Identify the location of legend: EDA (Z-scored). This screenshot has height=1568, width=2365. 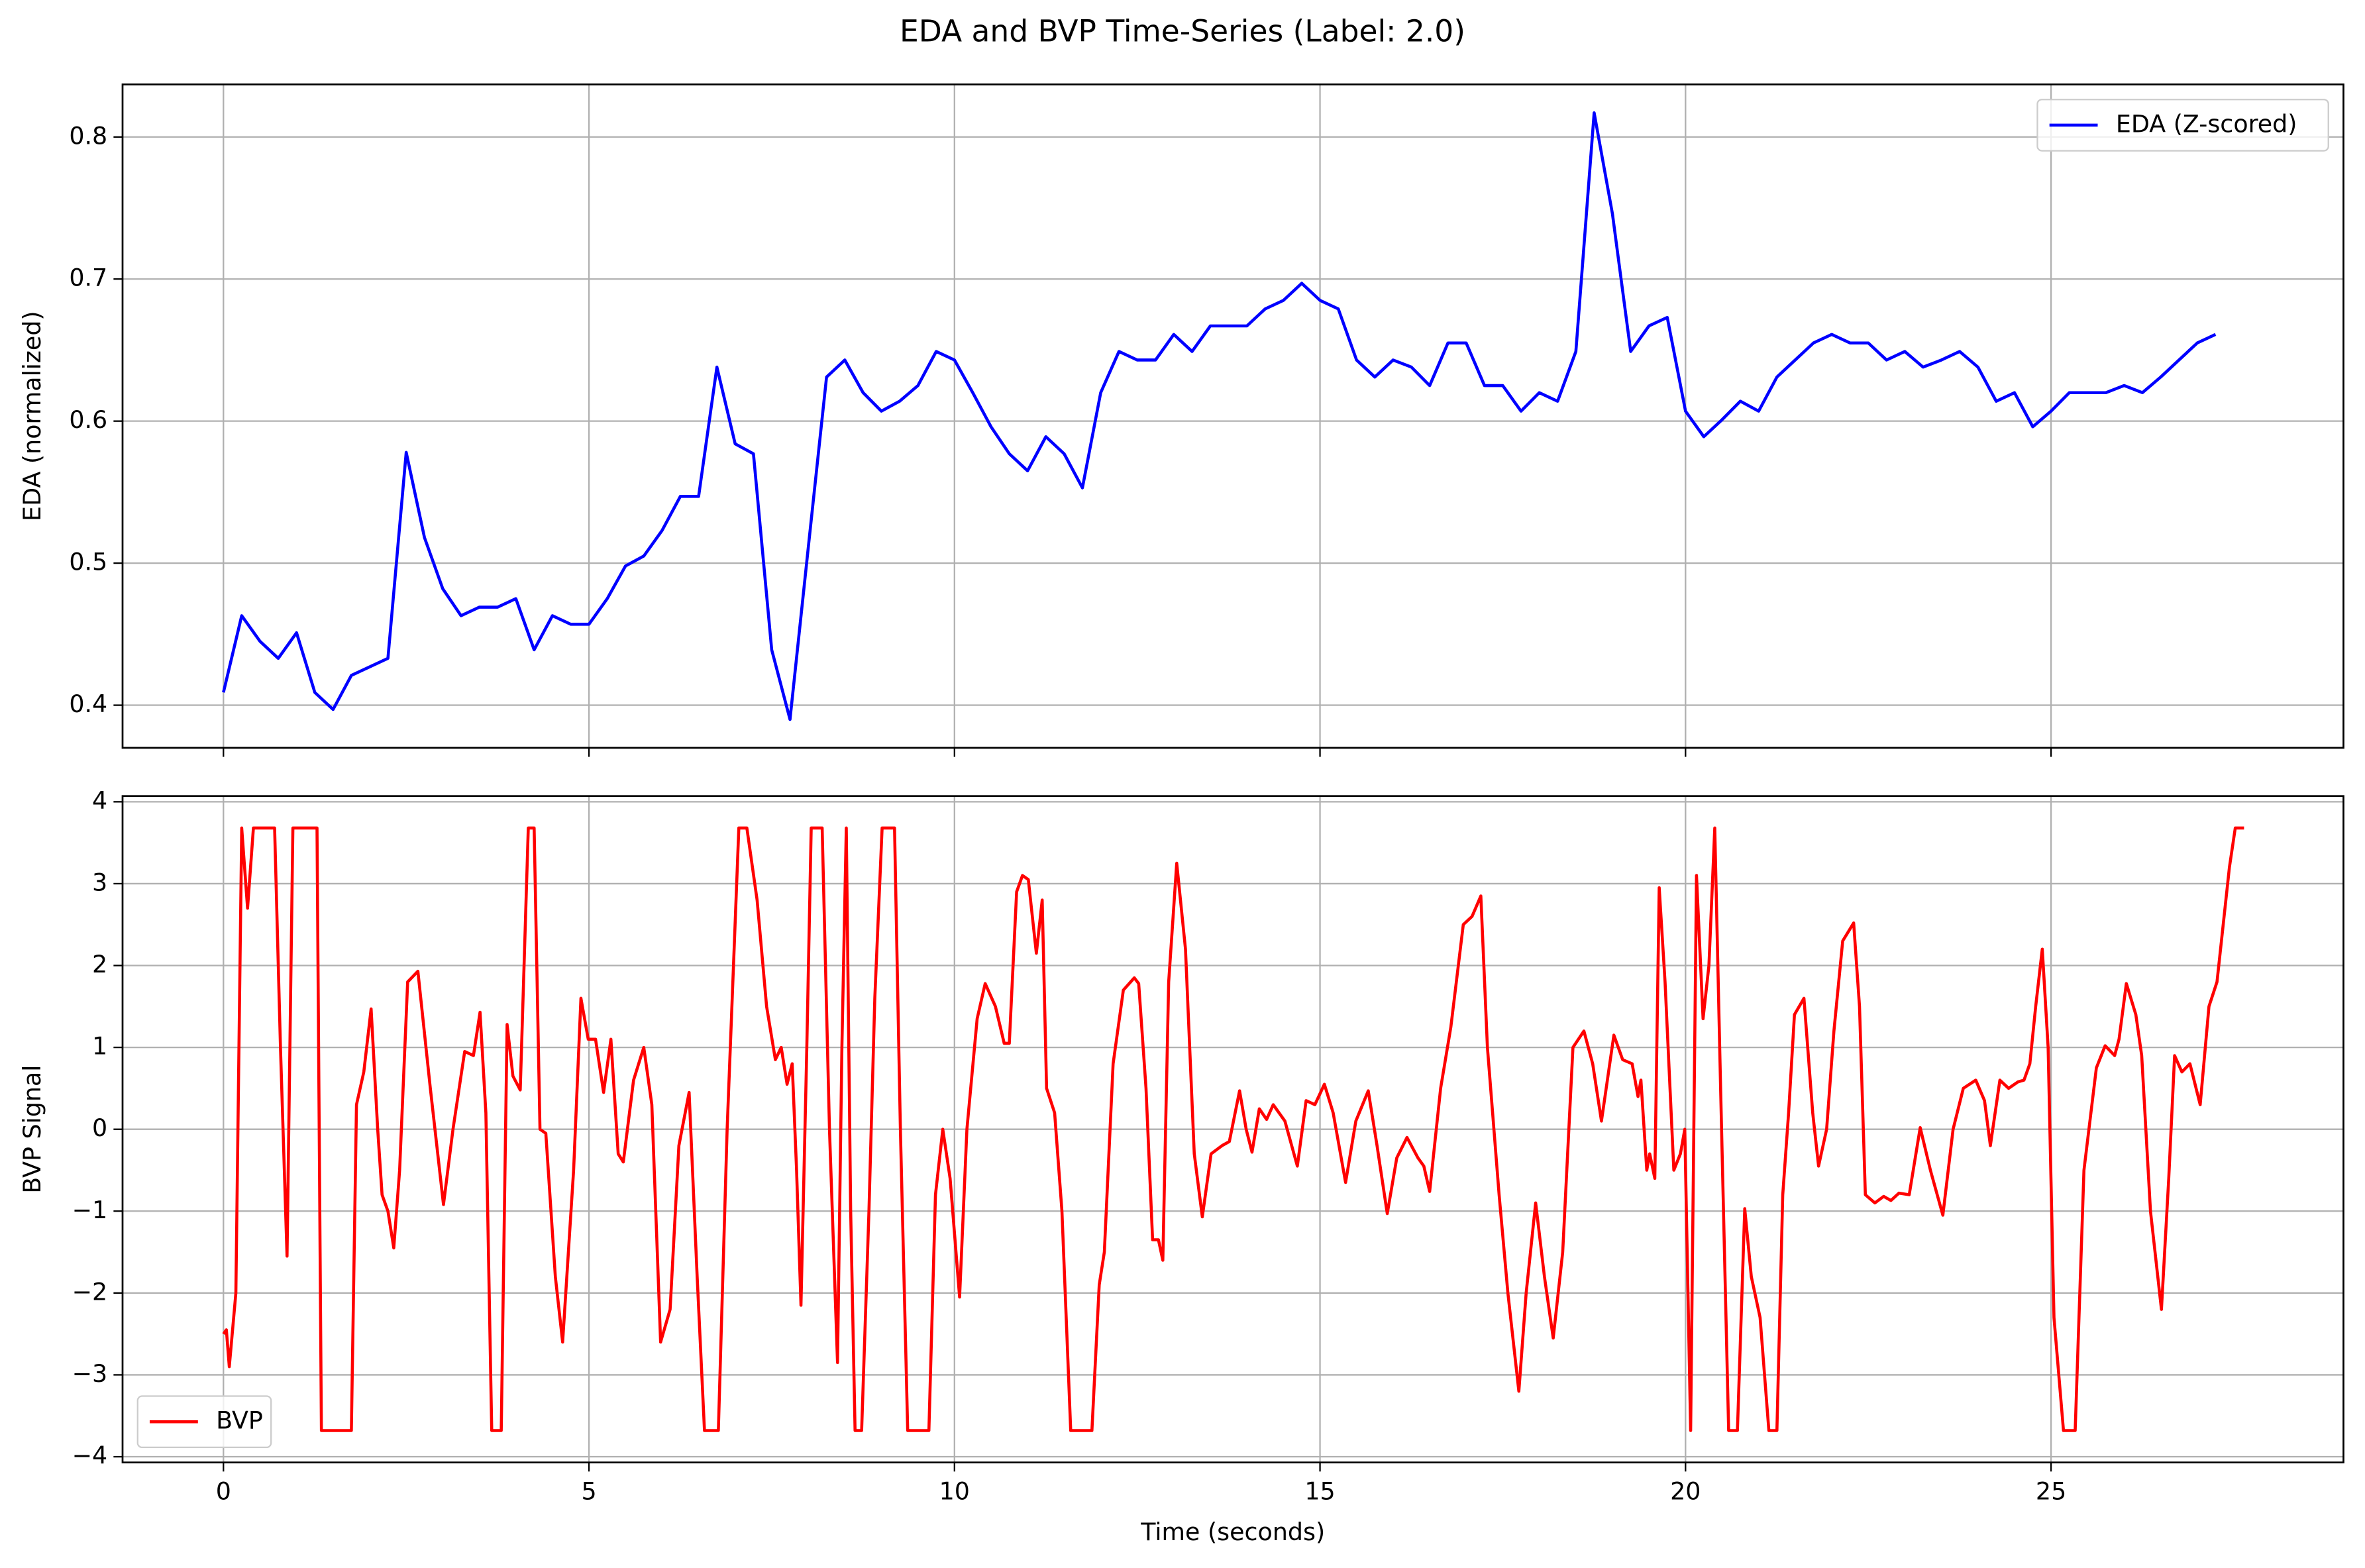
(2182, 125).